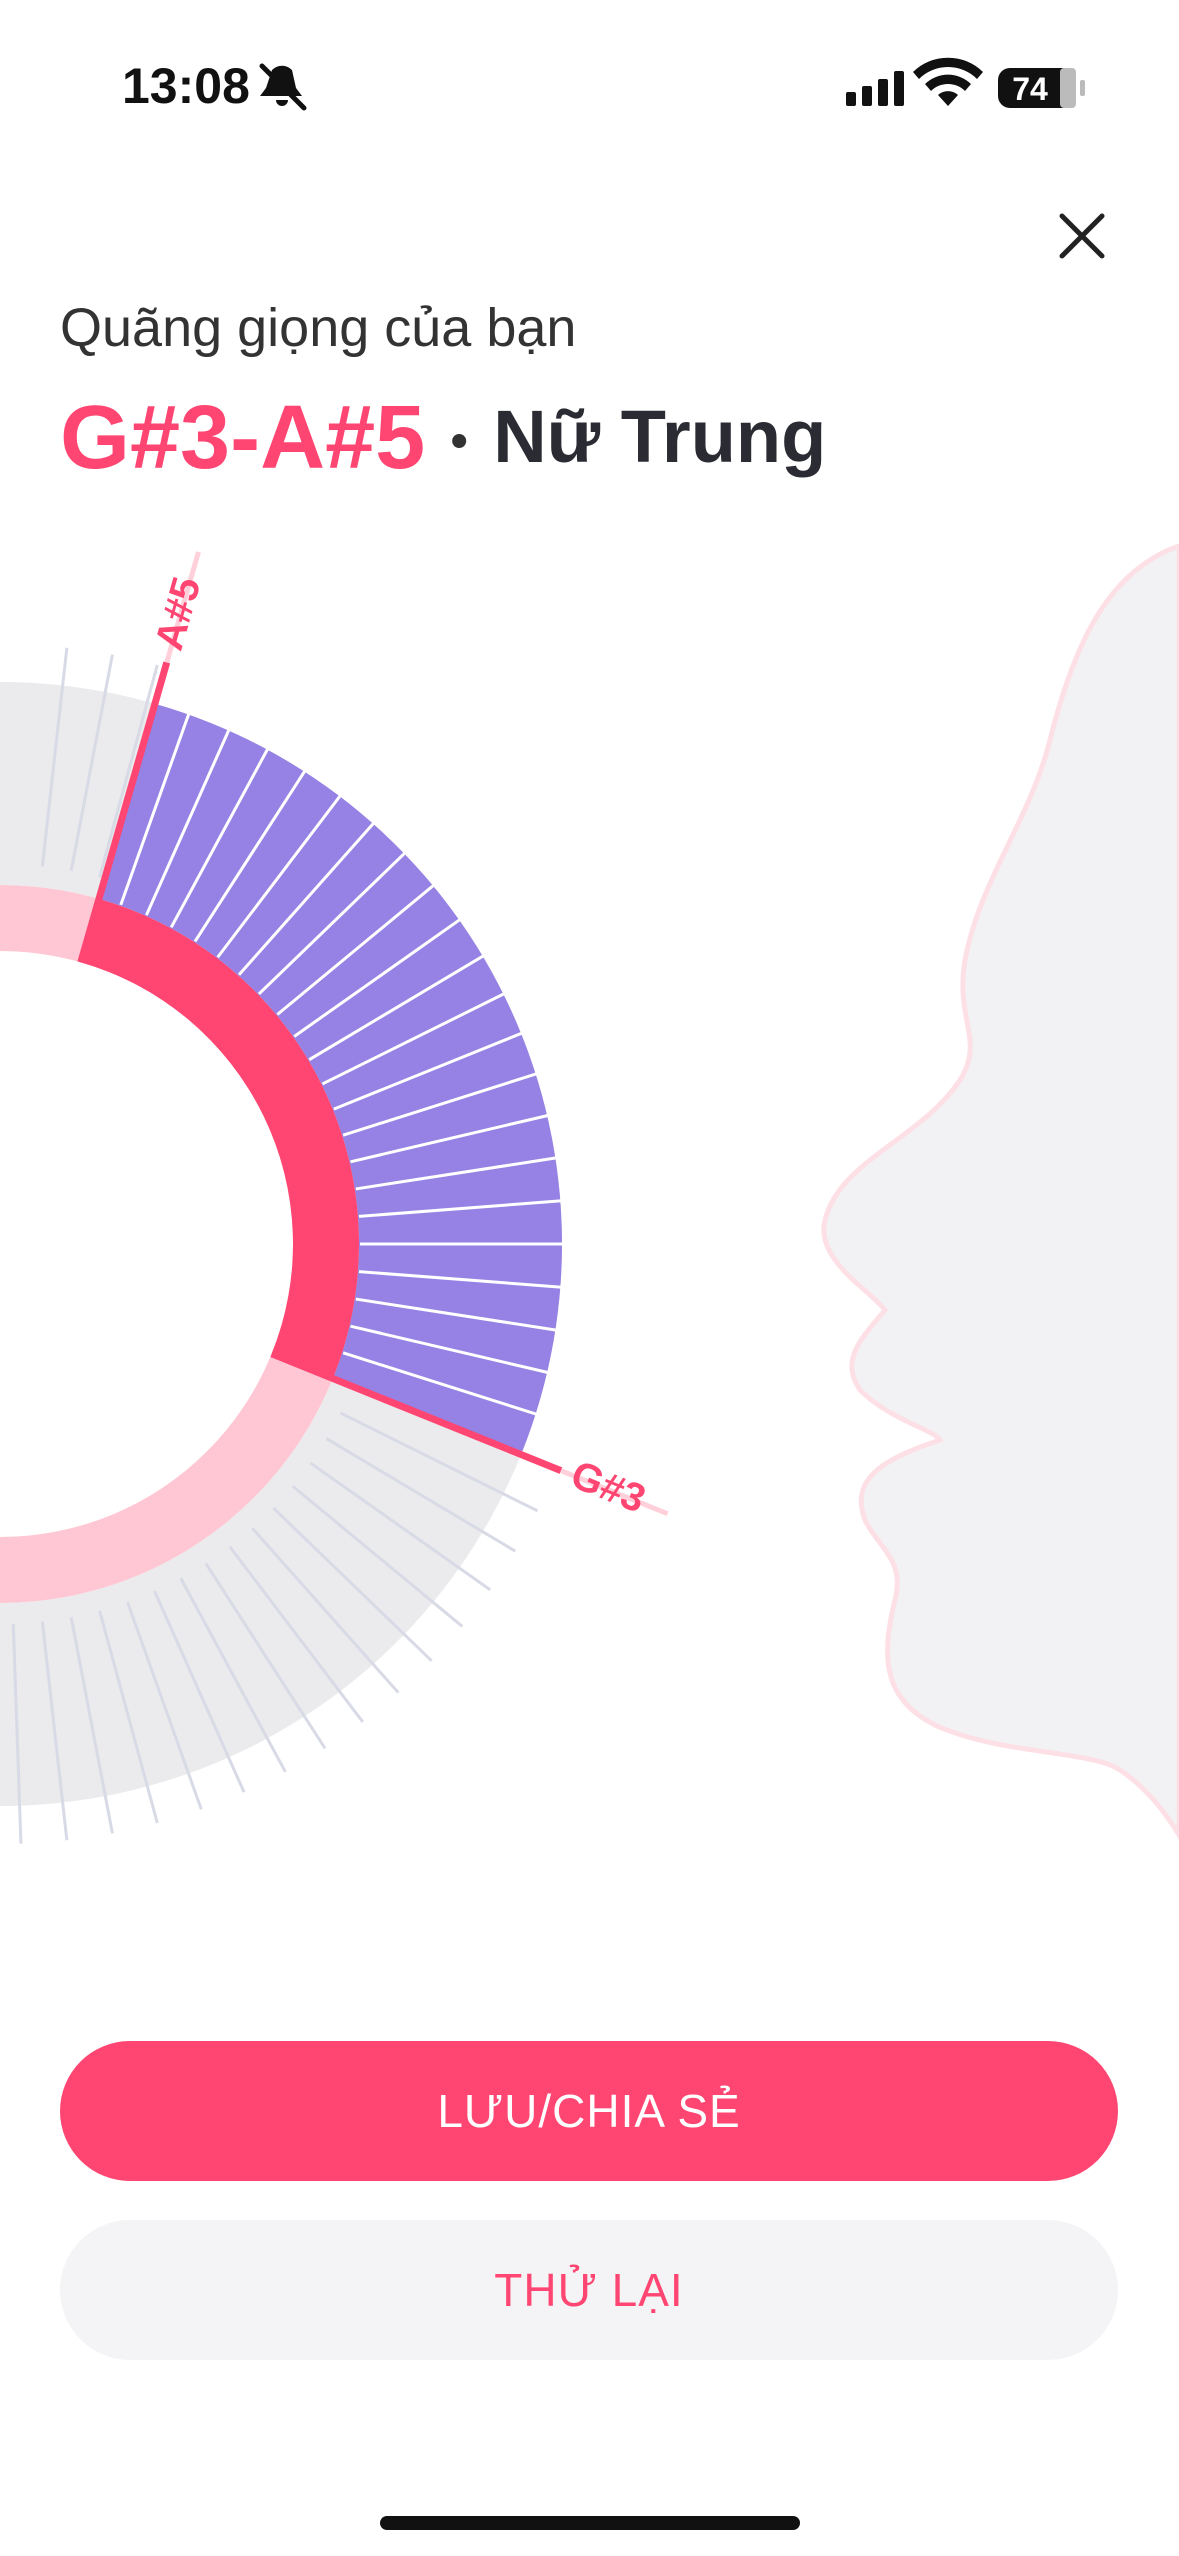 The height and width of the screenshot is (2556, 1179). Describe the element at coordinates (589, 2111) in the screenshot. I see `save-share-button: LƯU/CHIA SẺ` at that location.